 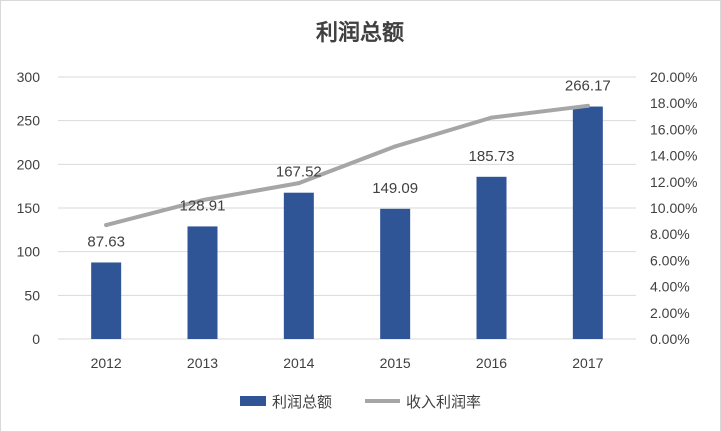 I want to click on legend-swatch-profit, so click(x=253, y=401).